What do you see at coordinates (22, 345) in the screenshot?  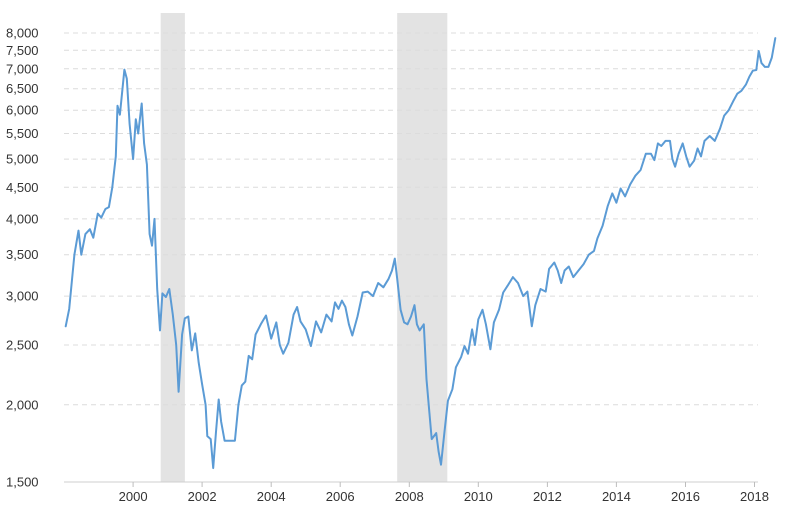 I see `y-tick-label: 2,500` at bounding box center [22, 345].